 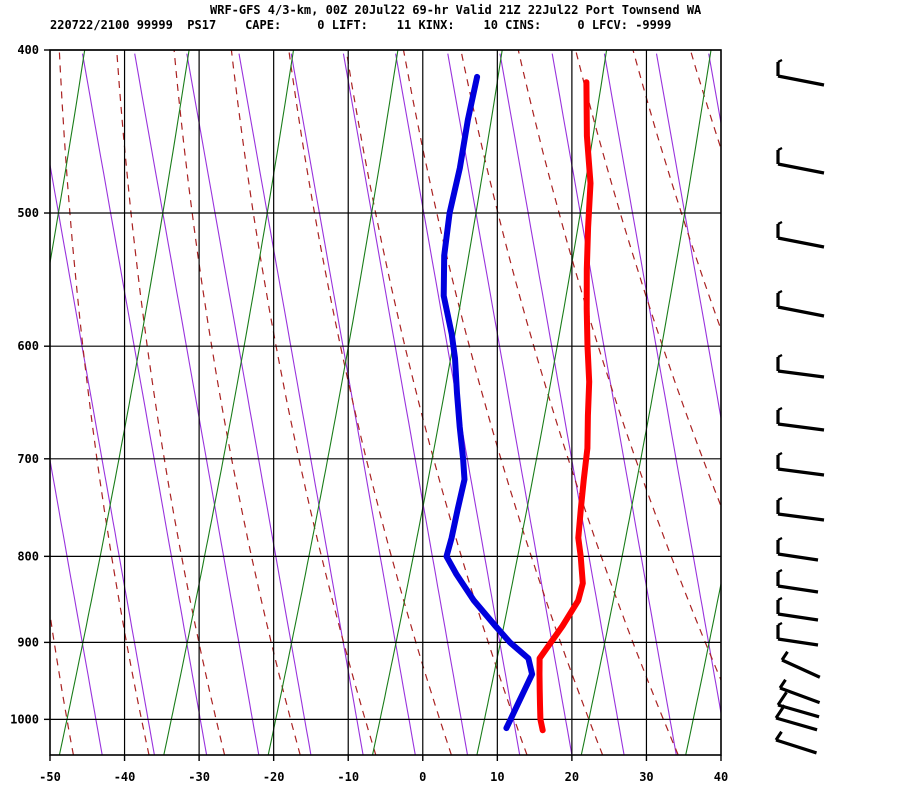 What do you see at coordinates (24, 719) in the screenshot?
I see `y-tick-label: 1000` at bounding box center [24, 719].